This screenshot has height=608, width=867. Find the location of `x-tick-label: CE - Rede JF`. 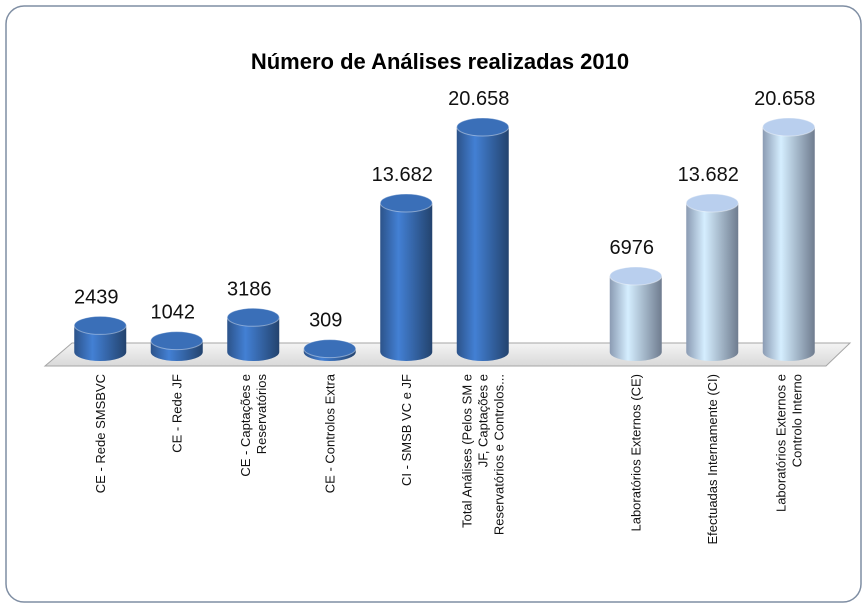

x-tick-label: CE - Rede JF is located at coordinates (176, 413).